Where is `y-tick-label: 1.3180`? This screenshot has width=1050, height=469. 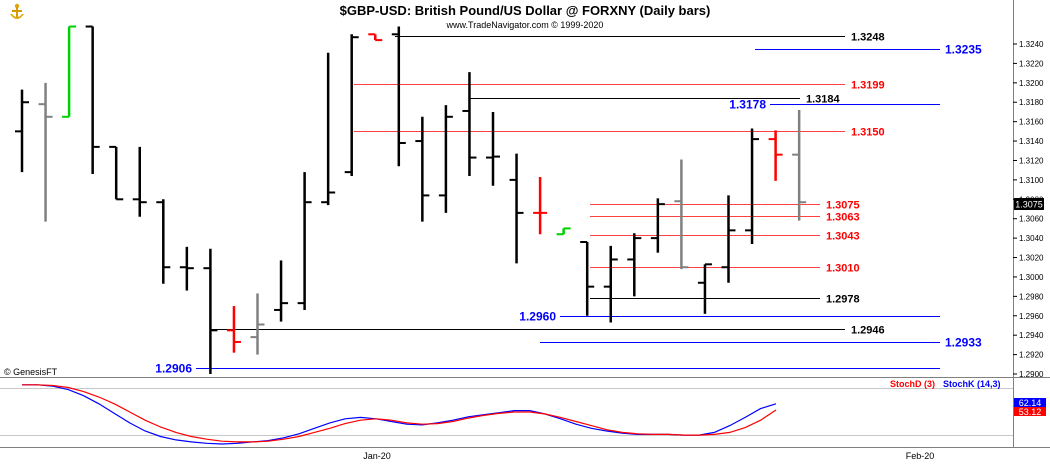 y-tick-label: 1.3180 is located at coordinates (1031, 102).